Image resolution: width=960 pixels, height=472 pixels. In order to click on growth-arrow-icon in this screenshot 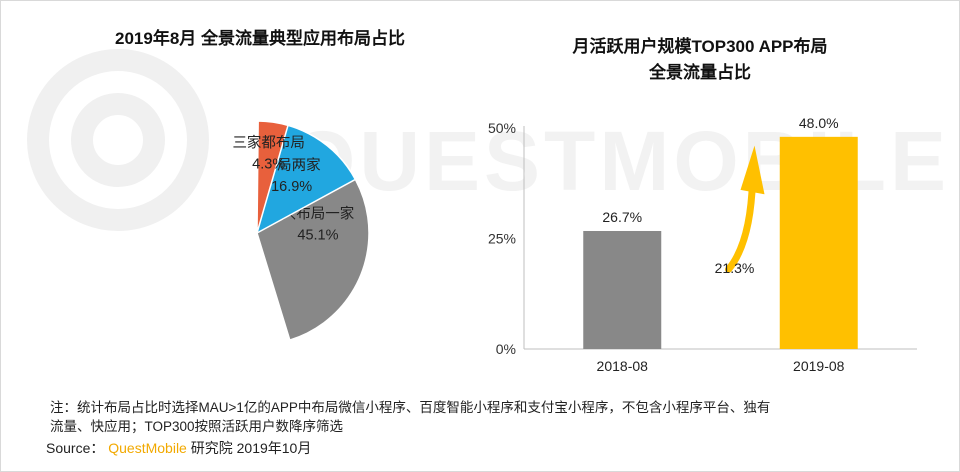, I will do `click(745, 209)`.